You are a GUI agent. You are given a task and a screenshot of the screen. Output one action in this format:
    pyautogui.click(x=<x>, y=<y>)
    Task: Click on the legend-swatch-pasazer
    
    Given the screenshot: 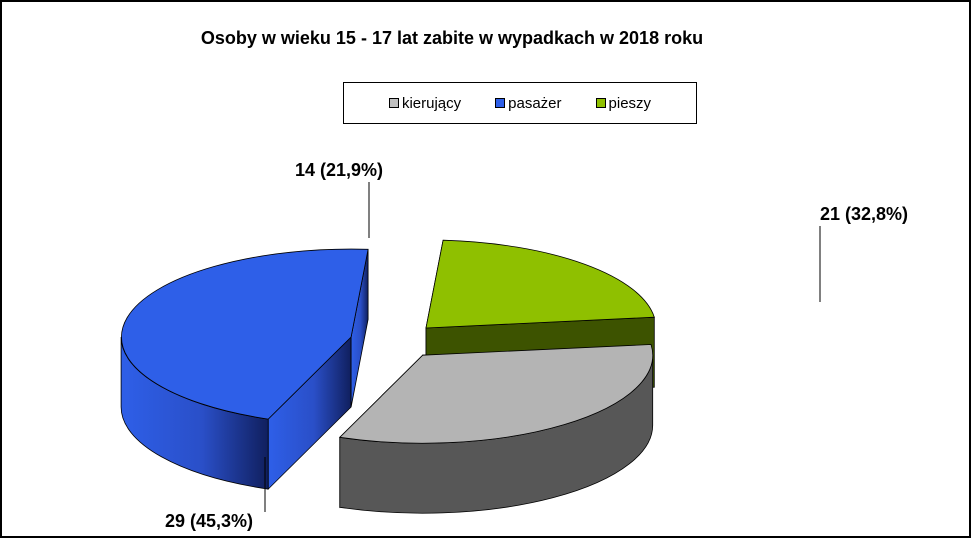 What is the action you would take?
    pyautogui.click(x=500, y=103)
    